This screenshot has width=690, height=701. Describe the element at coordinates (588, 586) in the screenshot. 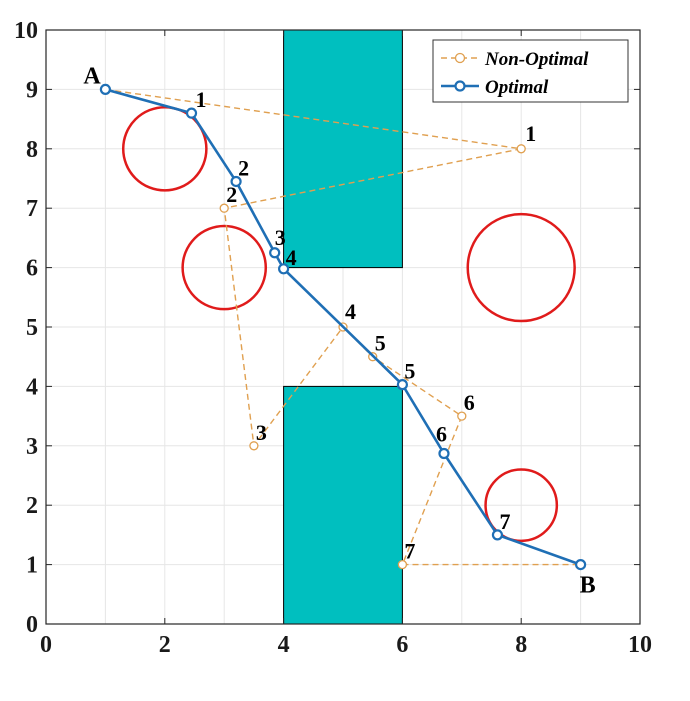

I see `end-label: B` at that location.